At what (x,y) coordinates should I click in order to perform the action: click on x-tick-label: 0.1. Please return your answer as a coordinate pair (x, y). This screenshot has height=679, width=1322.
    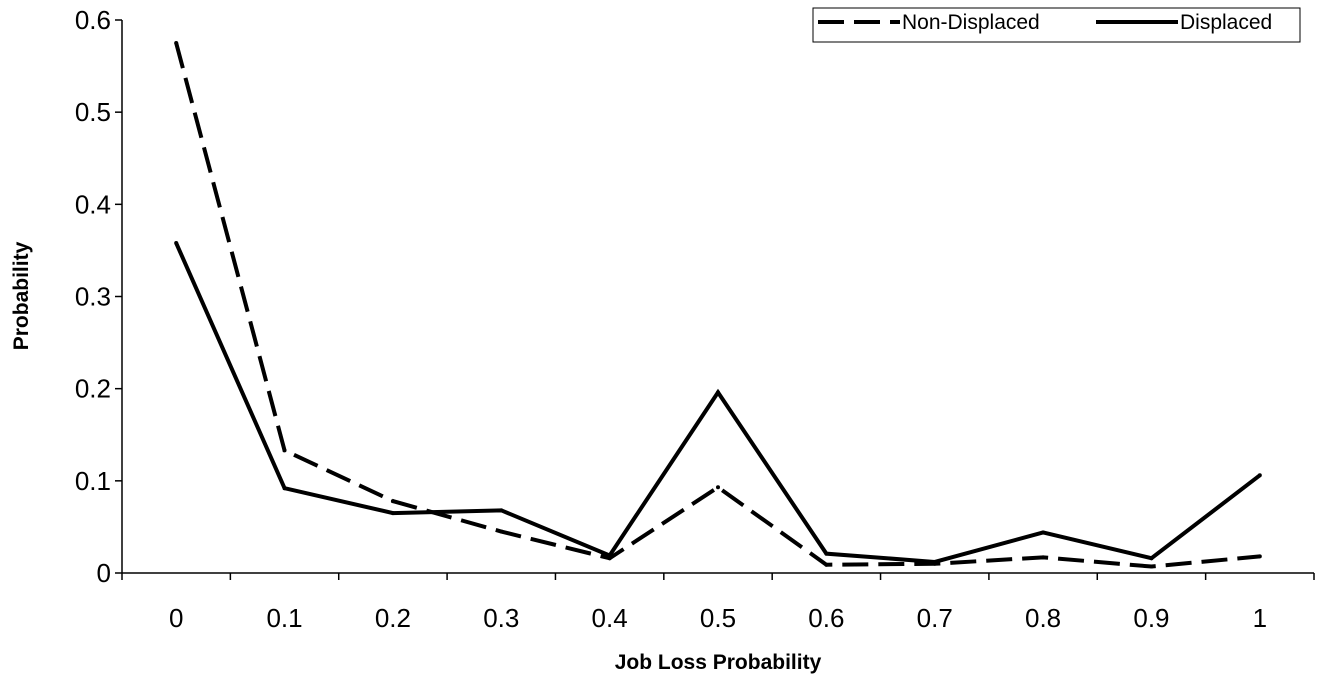
    Looking at the image, I should click on (284, 618).